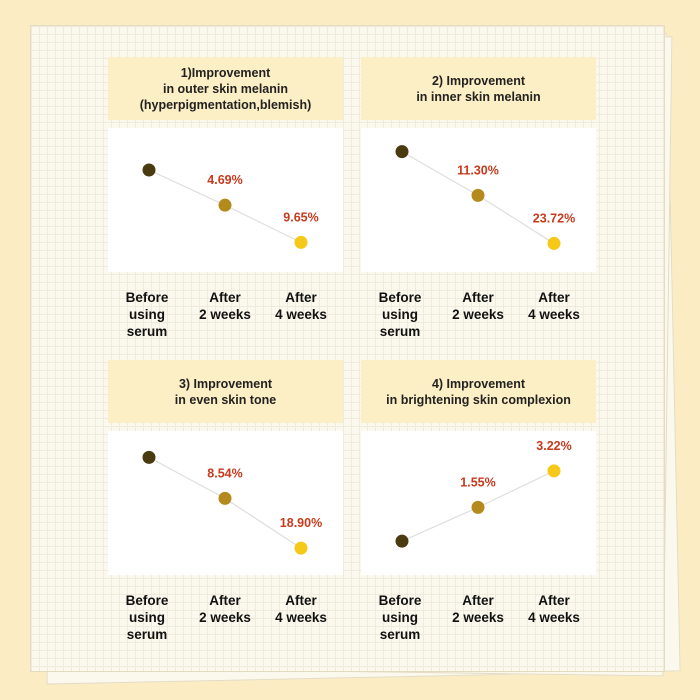 Image resolution: width=700 pixels, height=700 pixels. What do you see at coordinates (553, 446) in the screenshot?
I see `value-label: 3.22%` at bounding box center [553, 446].